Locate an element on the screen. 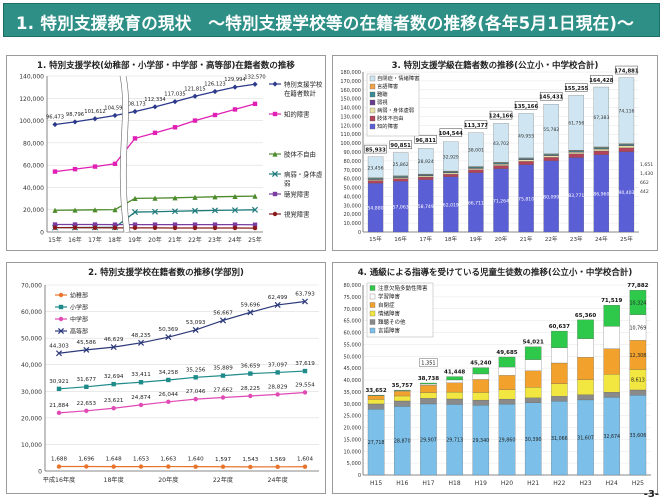 This screenshot has width=665, height=500. x-tick-label: H17 is located at coordinates (428, 483).